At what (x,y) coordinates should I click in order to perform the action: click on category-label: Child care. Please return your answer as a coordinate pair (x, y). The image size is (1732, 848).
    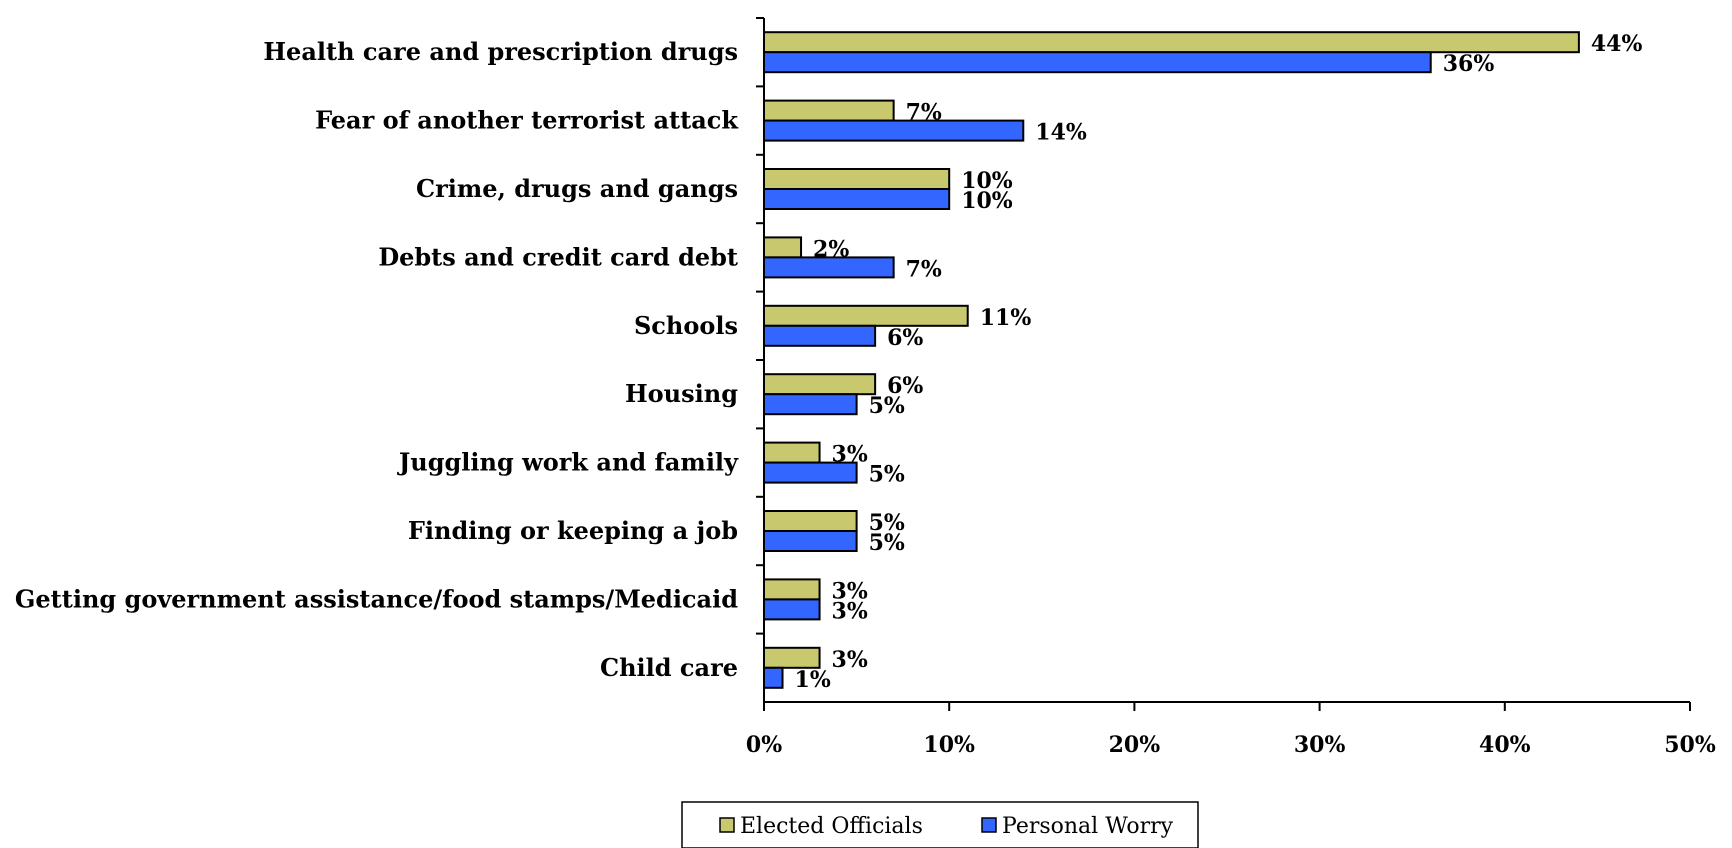
    Looking at the image, I should click on (669, 667).